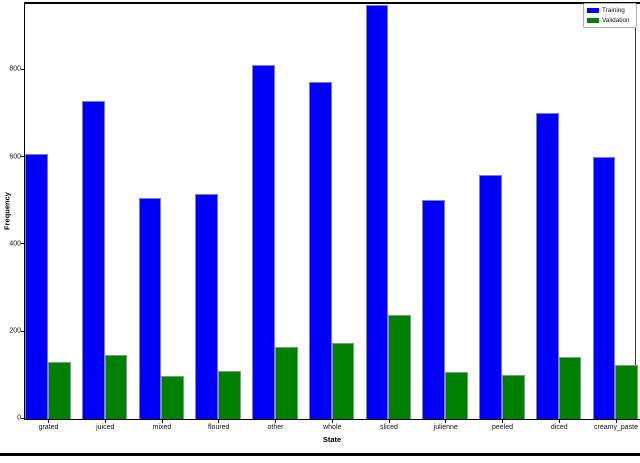 The height and width of the screenshot is (463, 640). Describe the element at coordinates (490, 296) in the screenshot. I see `bar-training-peeled` at that location.